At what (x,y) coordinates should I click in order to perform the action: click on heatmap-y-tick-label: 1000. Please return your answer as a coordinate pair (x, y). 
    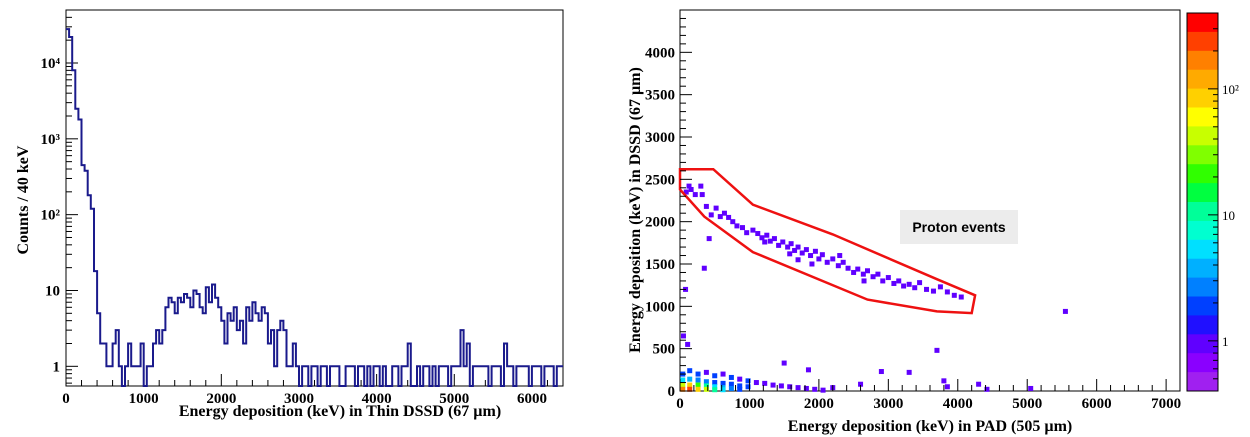
    Looking at the image, I should click on (660, 307).